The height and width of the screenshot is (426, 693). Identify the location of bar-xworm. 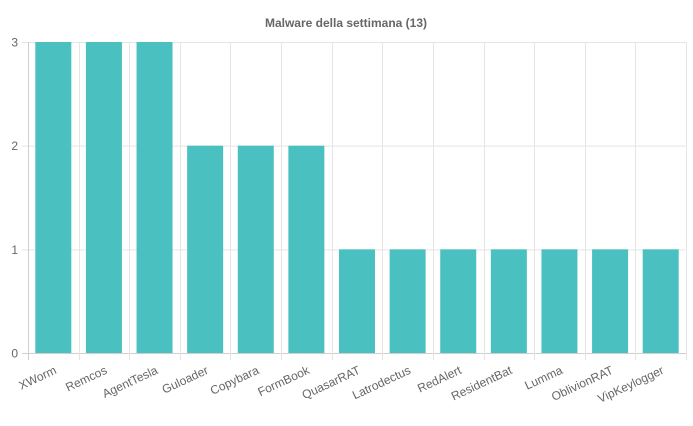
(53, 197).